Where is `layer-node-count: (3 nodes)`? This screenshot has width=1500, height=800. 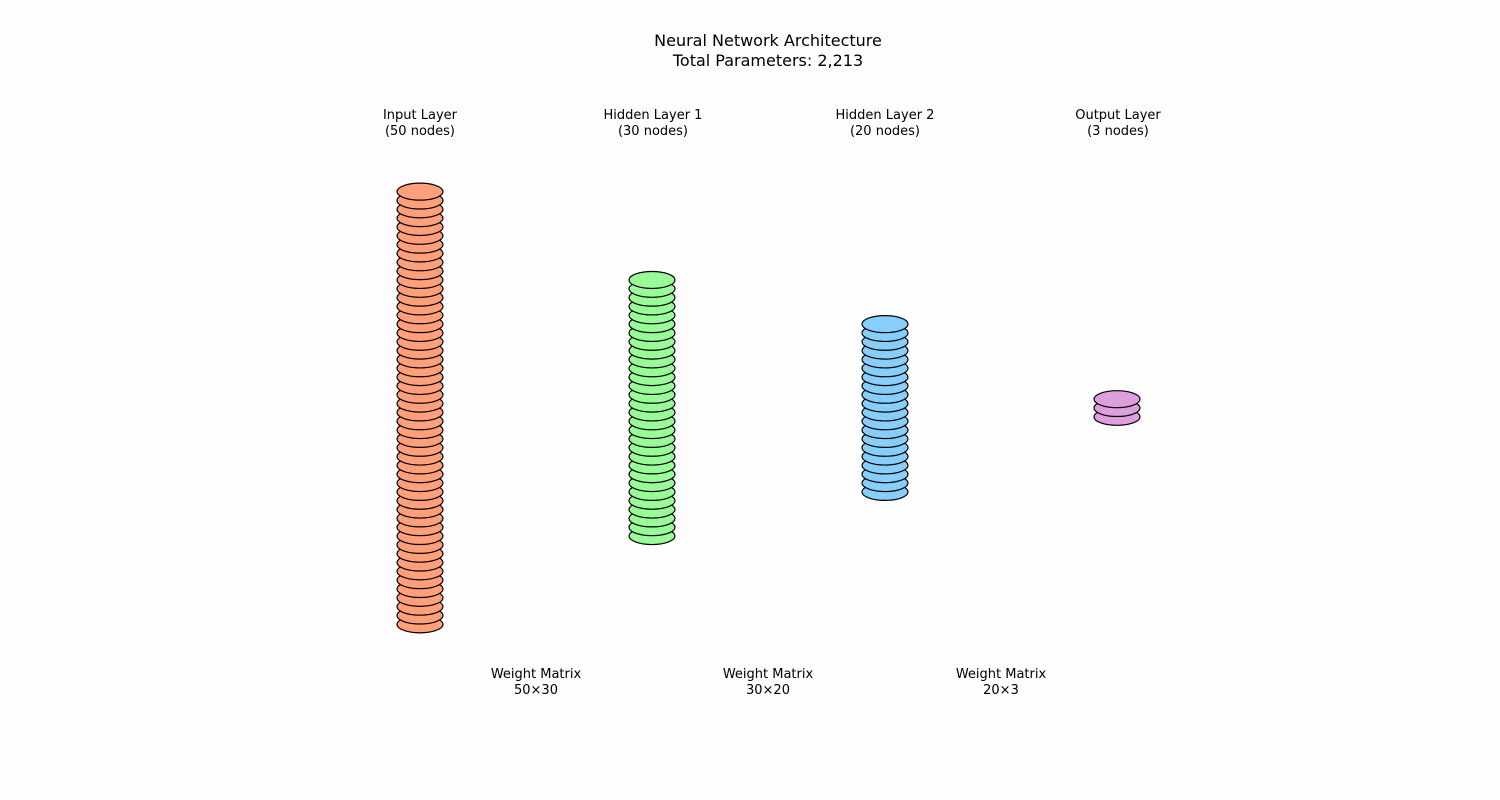 layer-node-count: (3 nodes) is located at coordinates (1118, 131).